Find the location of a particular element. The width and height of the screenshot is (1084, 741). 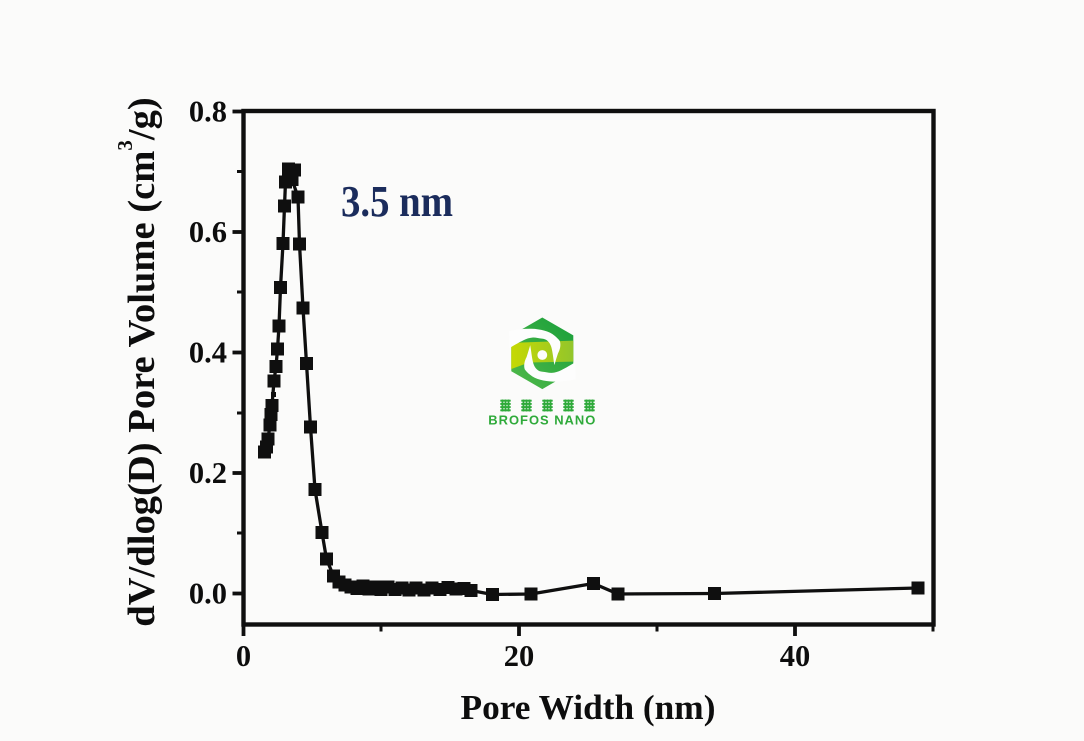

svg-text: 0.2 is located at coordinates (208, 473).